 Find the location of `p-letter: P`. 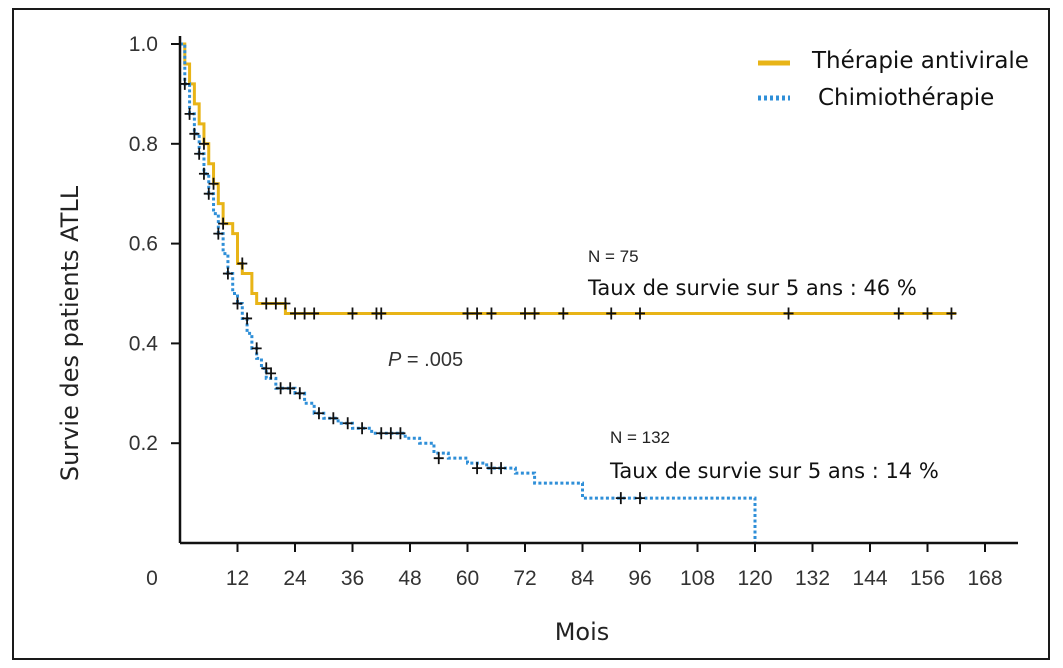

p-letter: P is located at coordinates (395, 360).